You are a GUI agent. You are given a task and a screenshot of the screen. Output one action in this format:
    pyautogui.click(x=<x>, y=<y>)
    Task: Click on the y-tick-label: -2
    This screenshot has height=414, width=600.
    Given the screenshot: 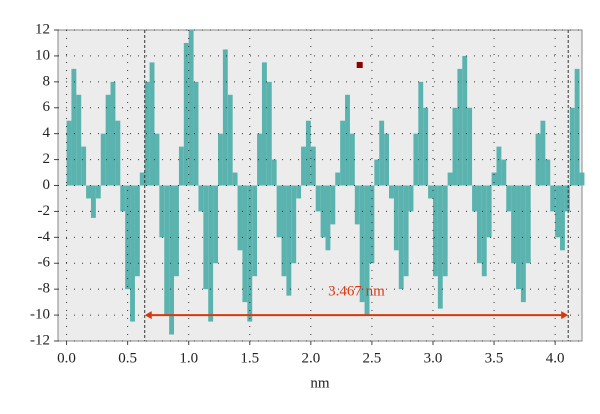 What is the action you would take?
    pyautogui.click(x=44, y=211)
    